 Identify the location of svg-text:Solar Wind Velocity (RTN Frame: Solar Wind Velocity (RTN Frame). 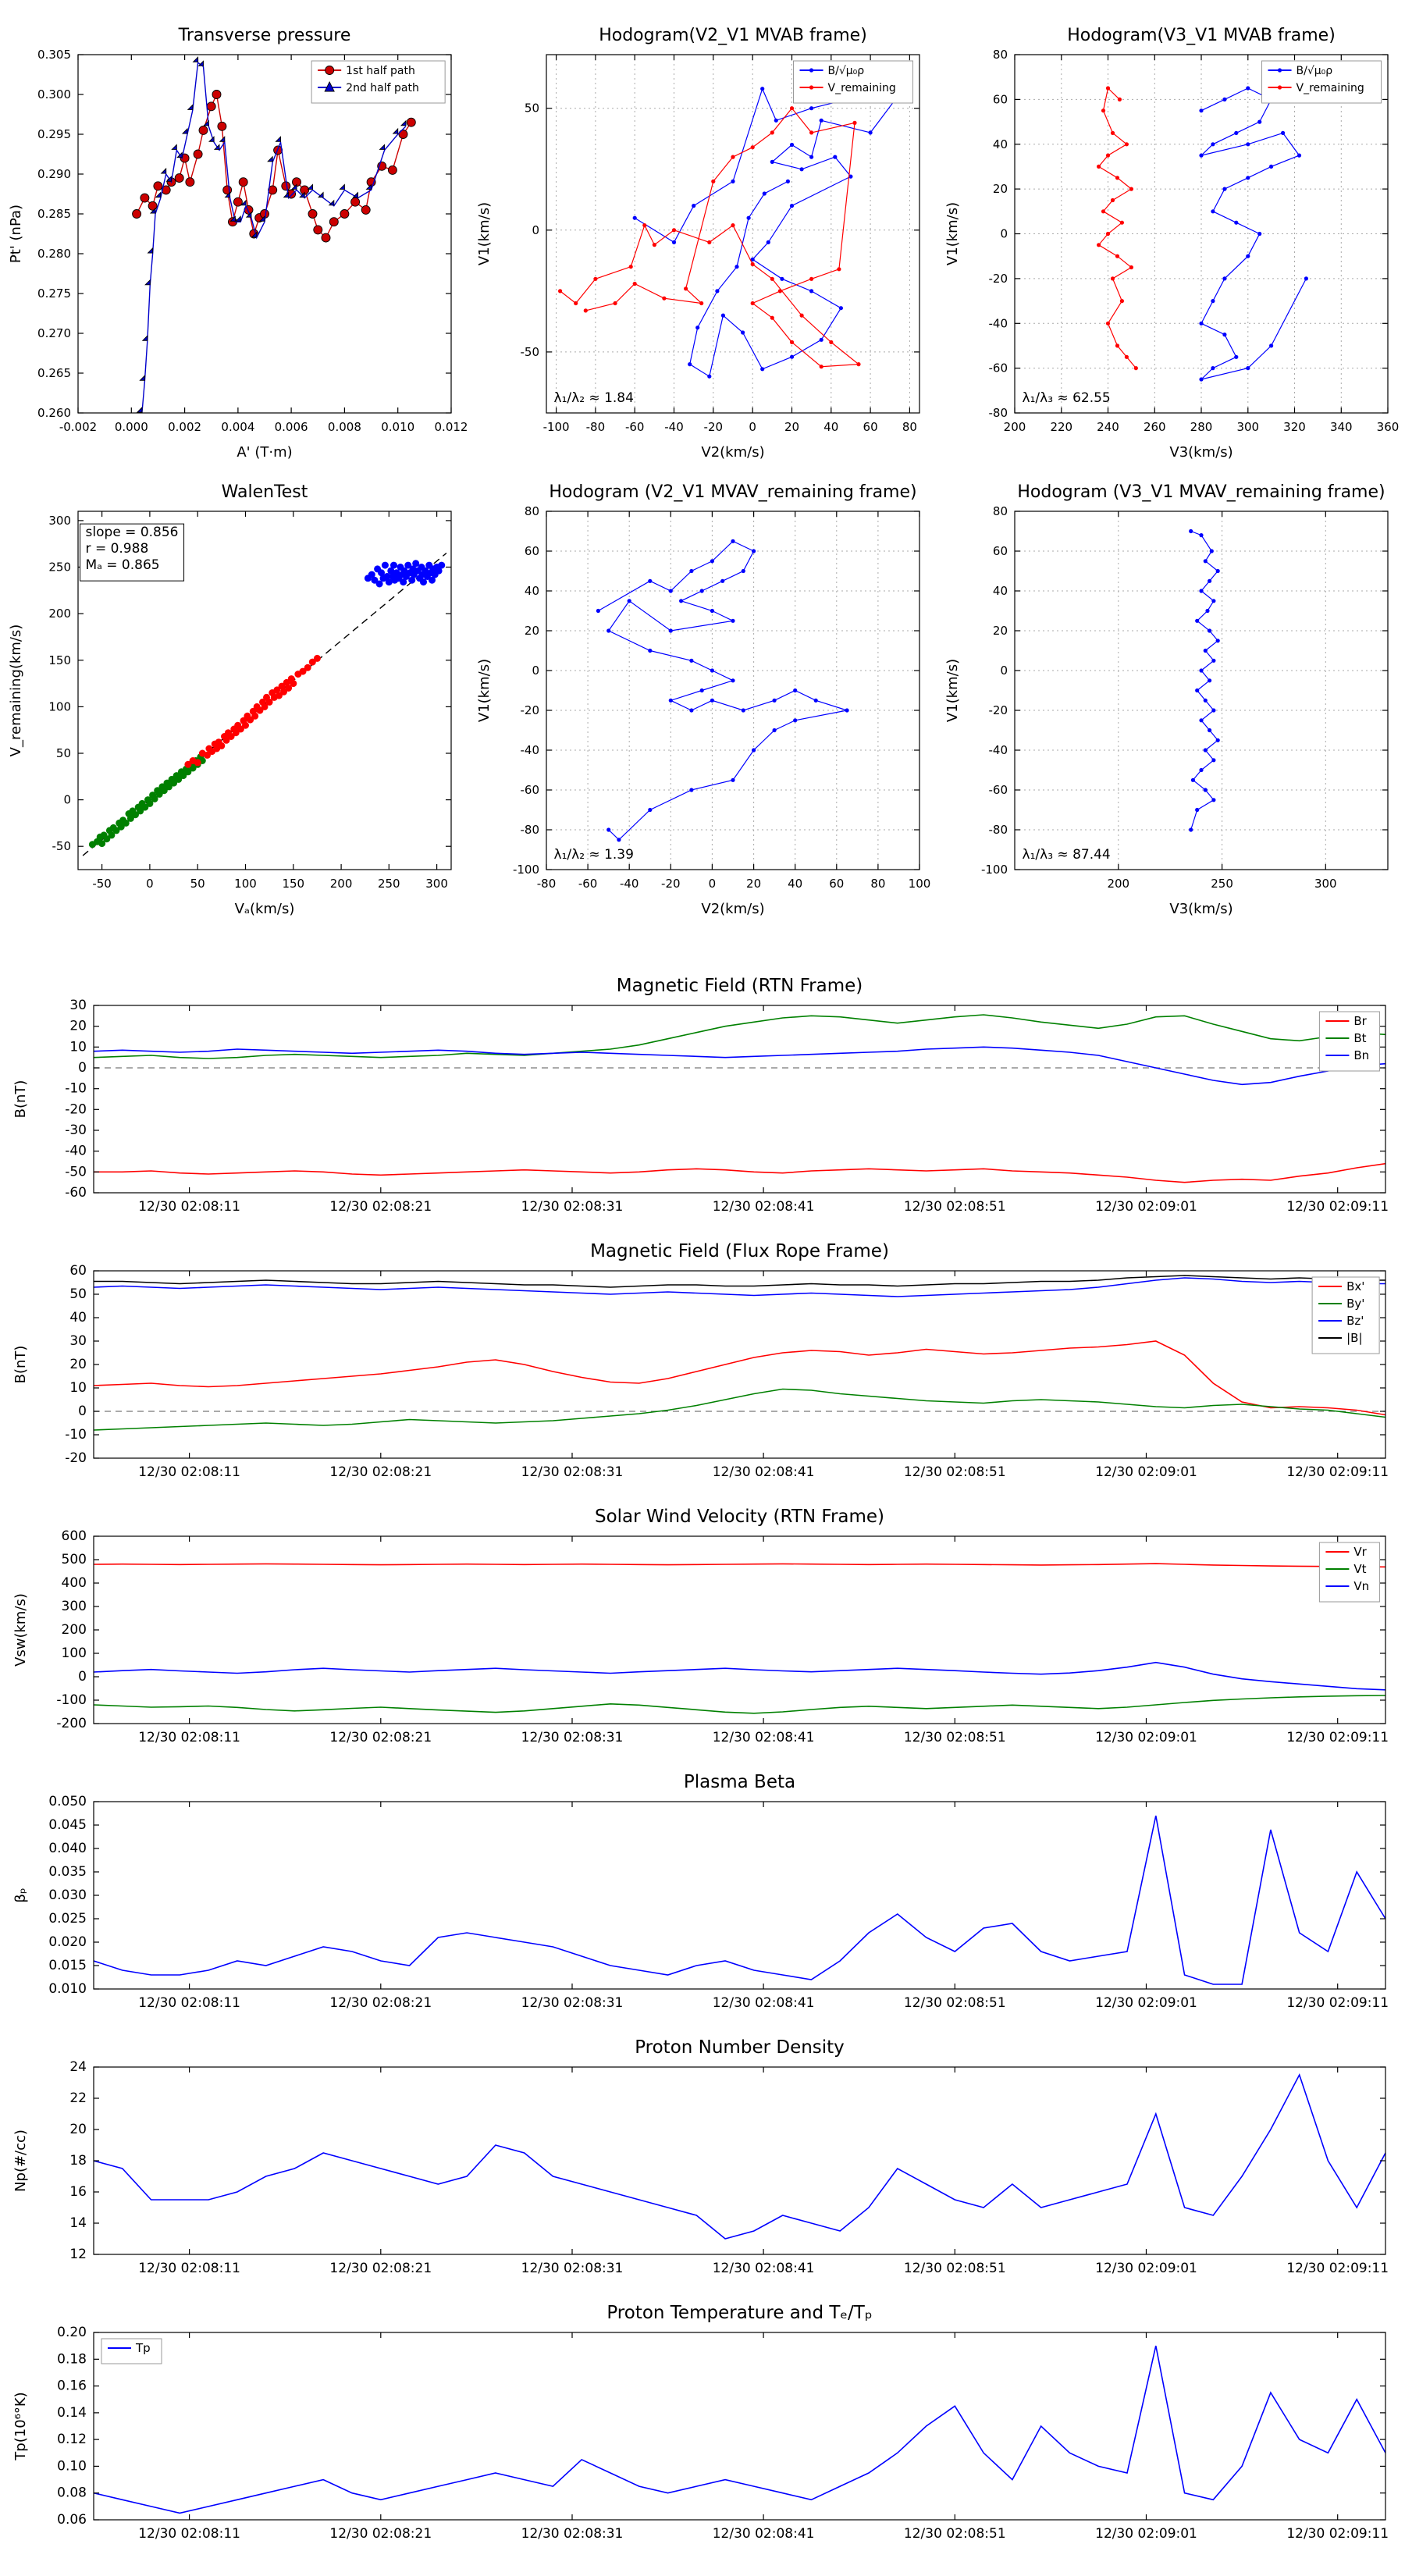
(740, 1517).